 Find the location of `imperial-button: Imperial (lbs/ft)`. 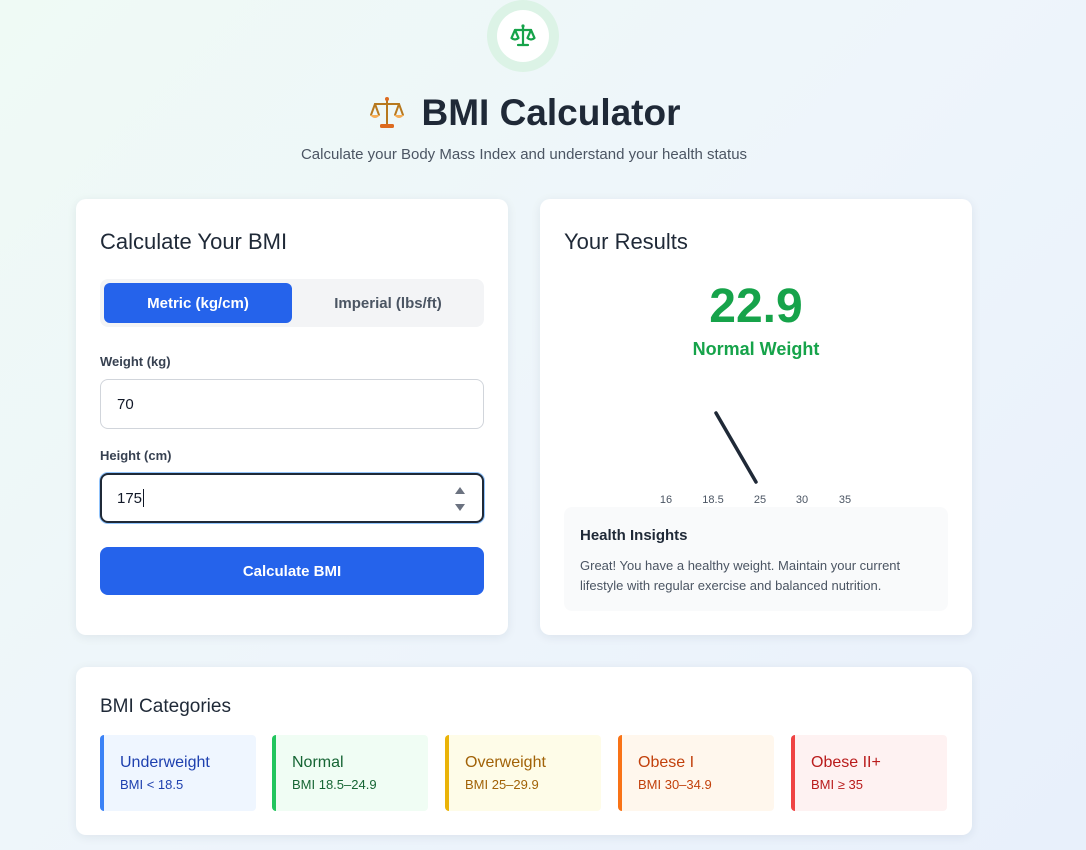

imperial-button: Imperial (lbs/ft) is located at coordinates (388, 303).